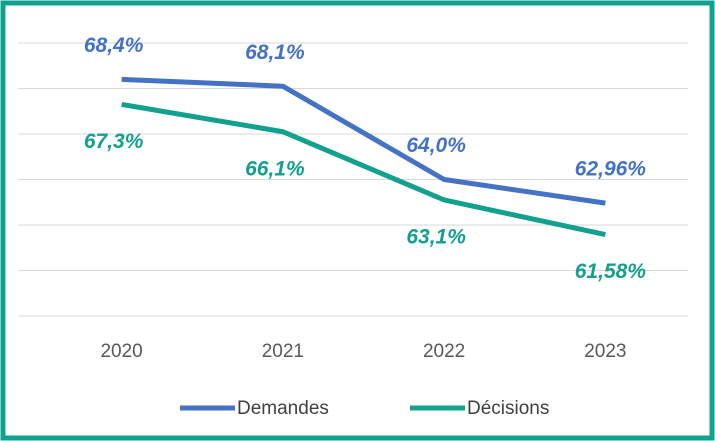 This screenshot has width=715, height=441. I want to click on data-label: 68,1%, so click(275, 52).